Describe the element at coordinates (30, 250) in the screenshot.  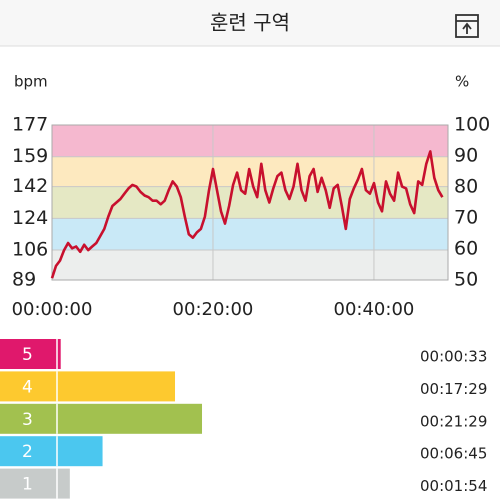
I see `y-tick-label: 106` at that location.